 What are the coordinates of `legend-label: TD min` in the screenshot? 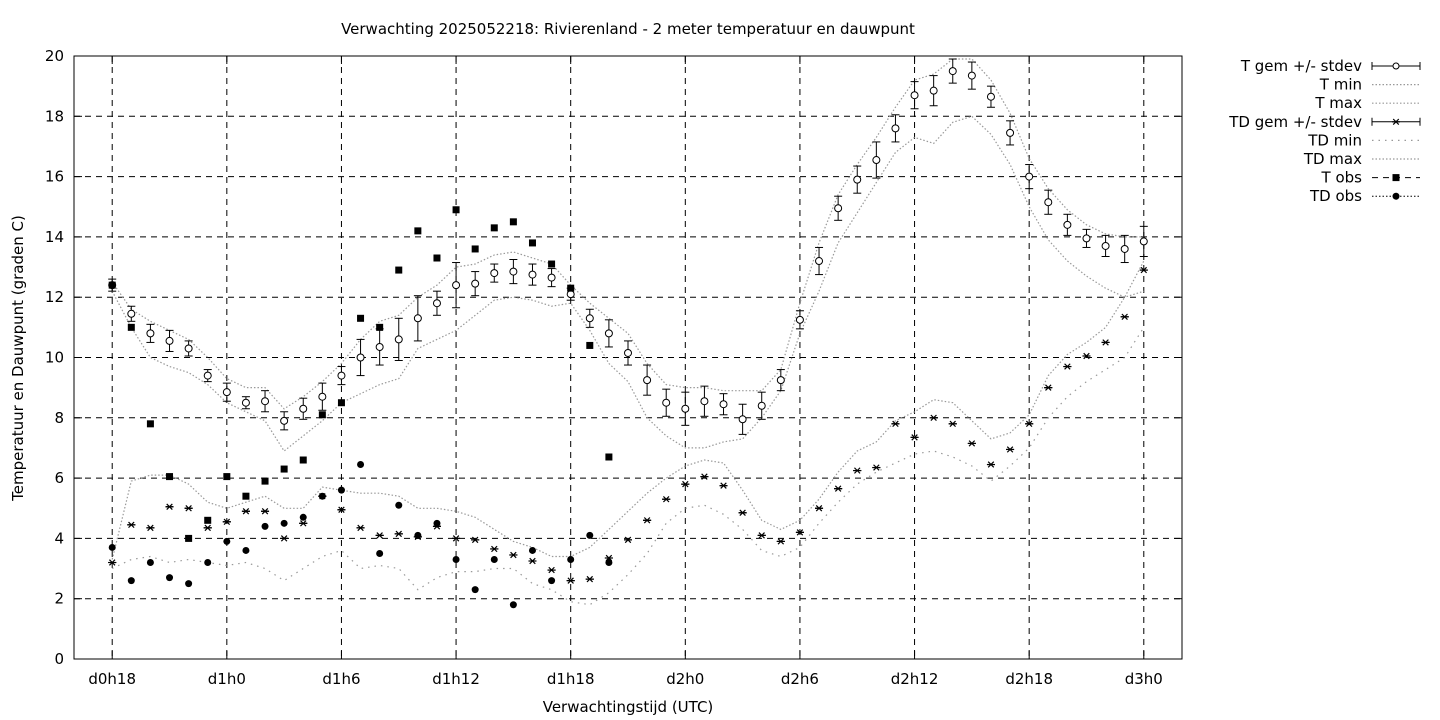 It's located at (1334, 140).